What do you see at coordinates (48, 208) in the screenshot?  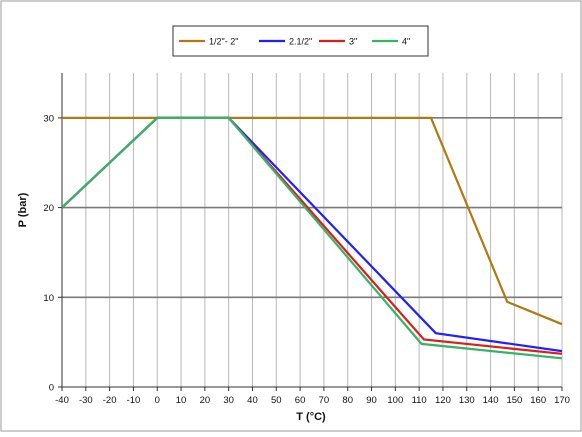 I see `y-tick-label: 20` at bounding box center [48, 208].